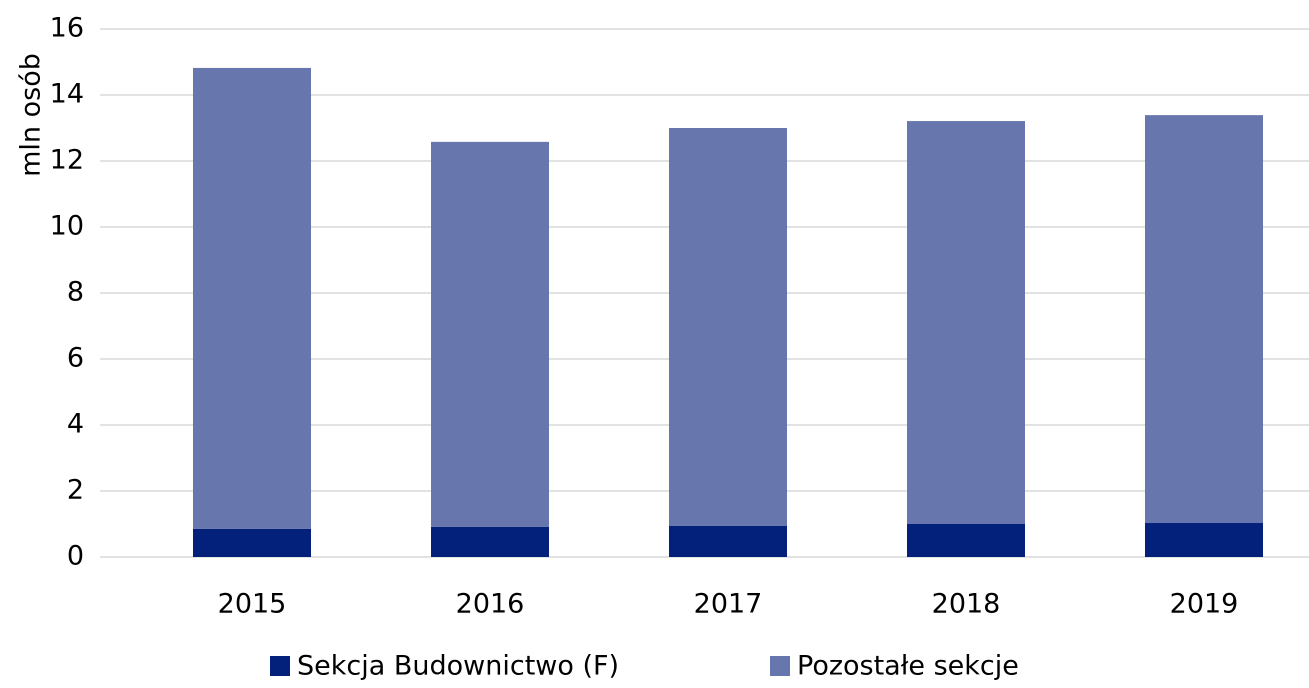 Image resolution: width=1309 pixels, height=688 pixels. What do you see at coordinates (252, 604) in the screenshot?
I see `x-tick-label: 2015` at bounding box center [252, 604].